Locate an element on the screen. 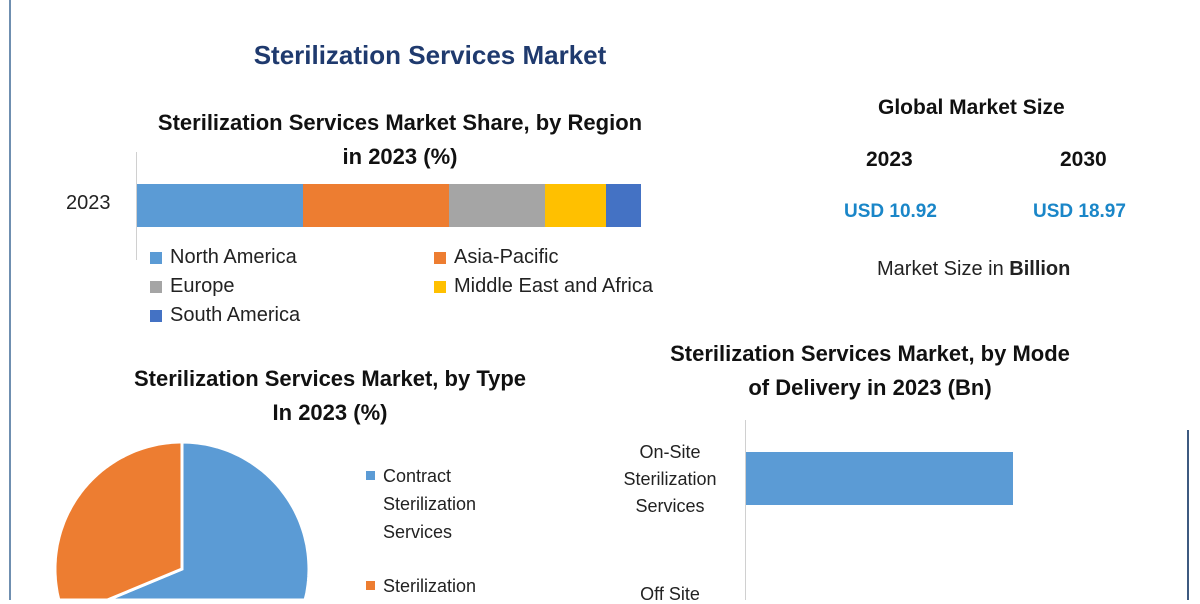 This screenshot has width=1200, height=604. region-segment-north-america is located at coordinates (220, 205).